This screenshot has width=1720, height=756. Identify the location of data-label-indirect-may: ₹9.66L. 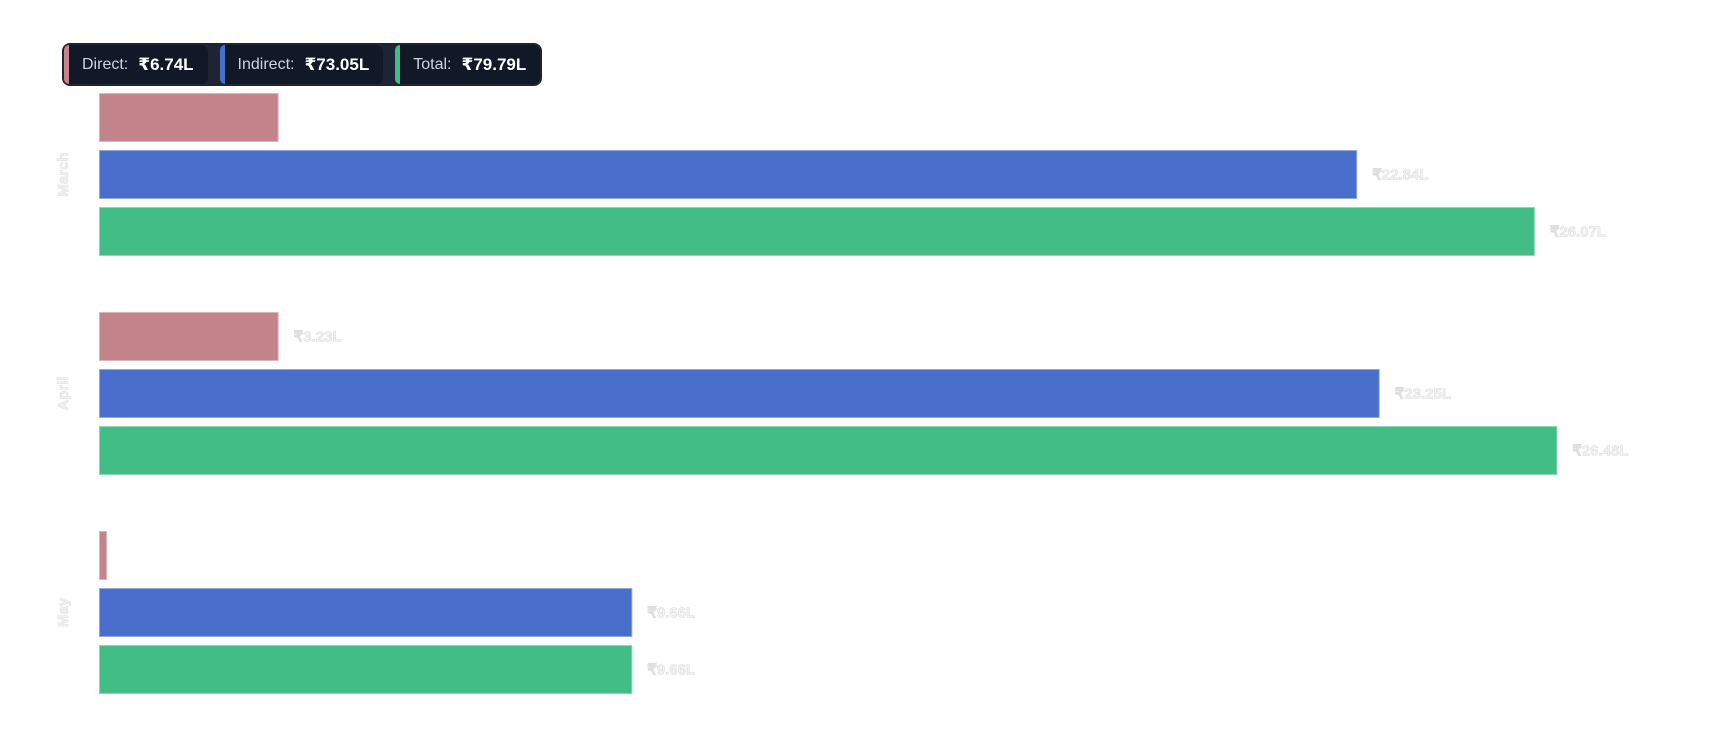
(671, 613).